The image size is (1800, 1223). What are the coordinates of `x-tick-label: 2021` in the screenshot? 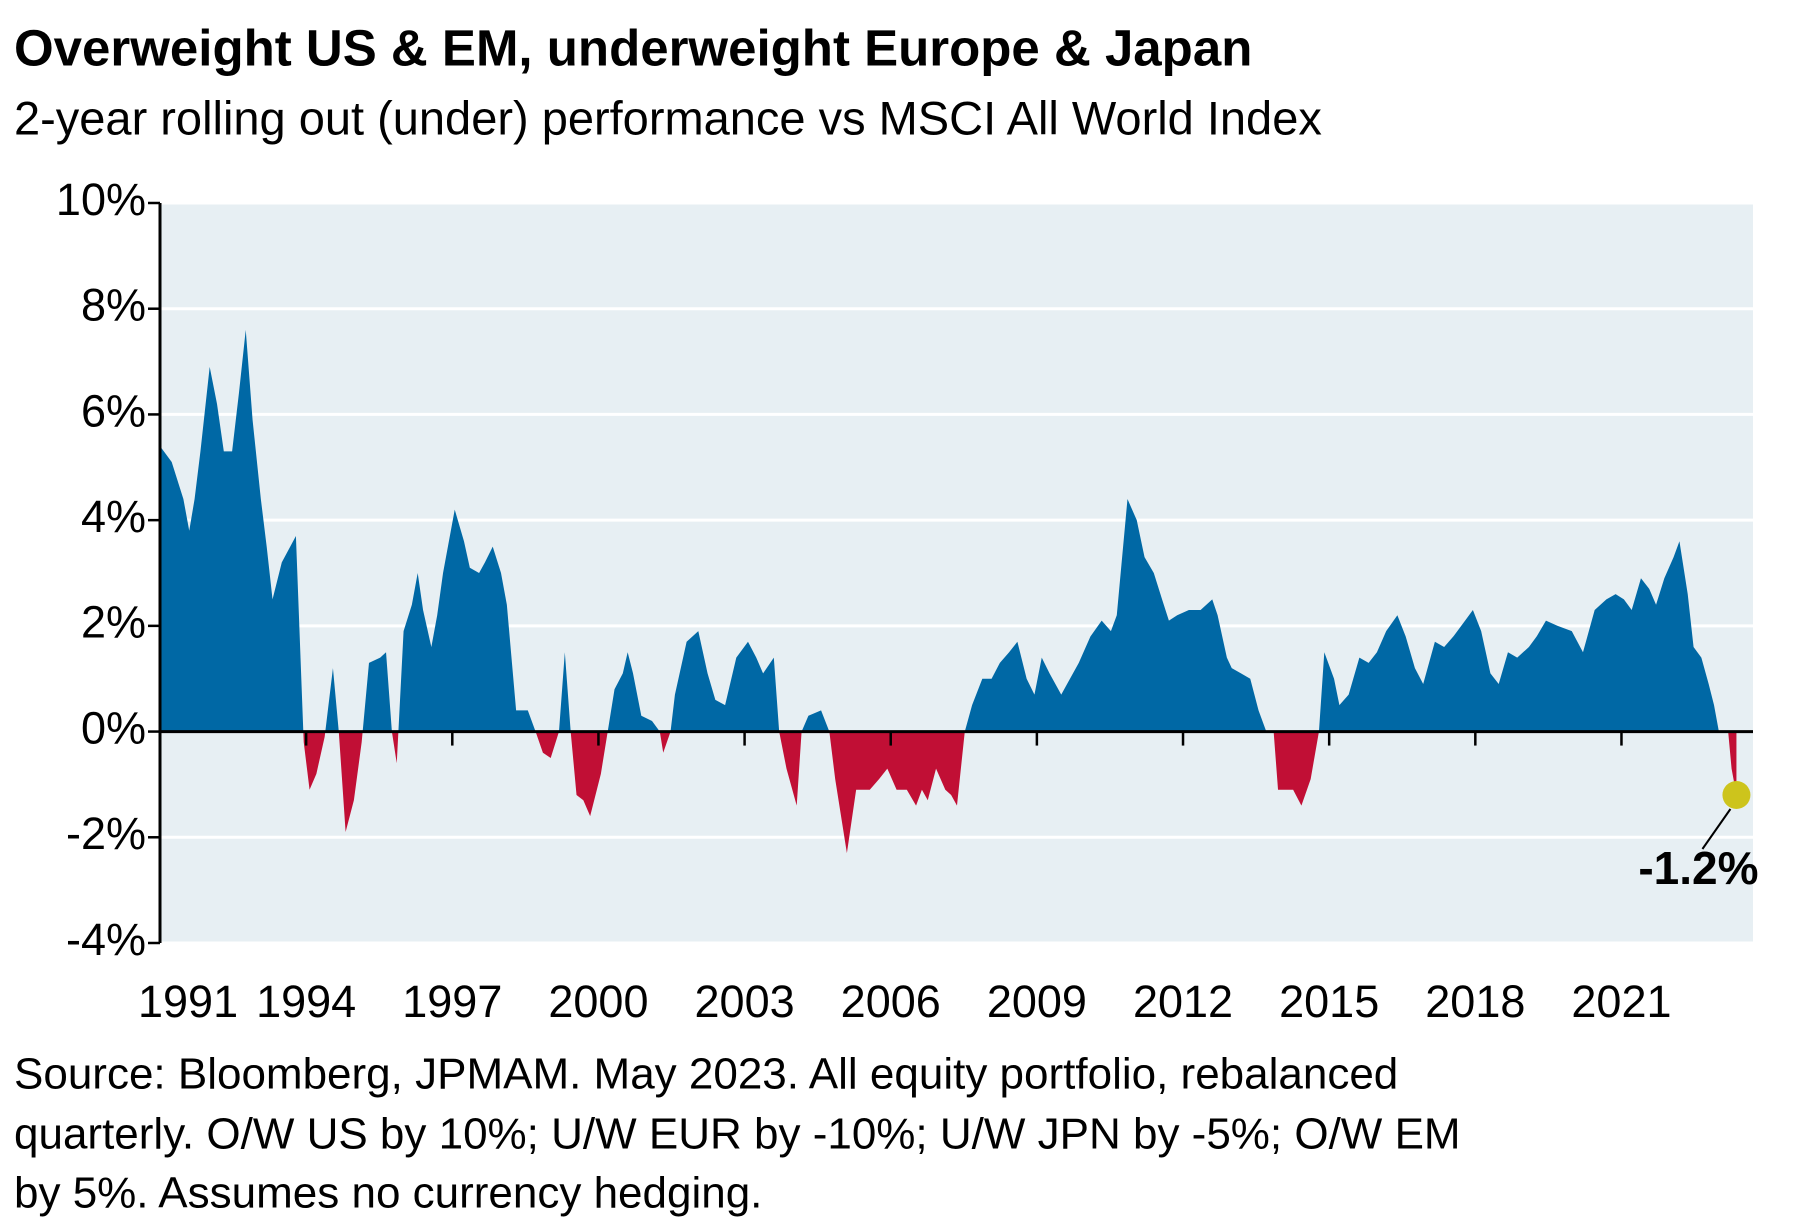 It's located at (1621, 1001).